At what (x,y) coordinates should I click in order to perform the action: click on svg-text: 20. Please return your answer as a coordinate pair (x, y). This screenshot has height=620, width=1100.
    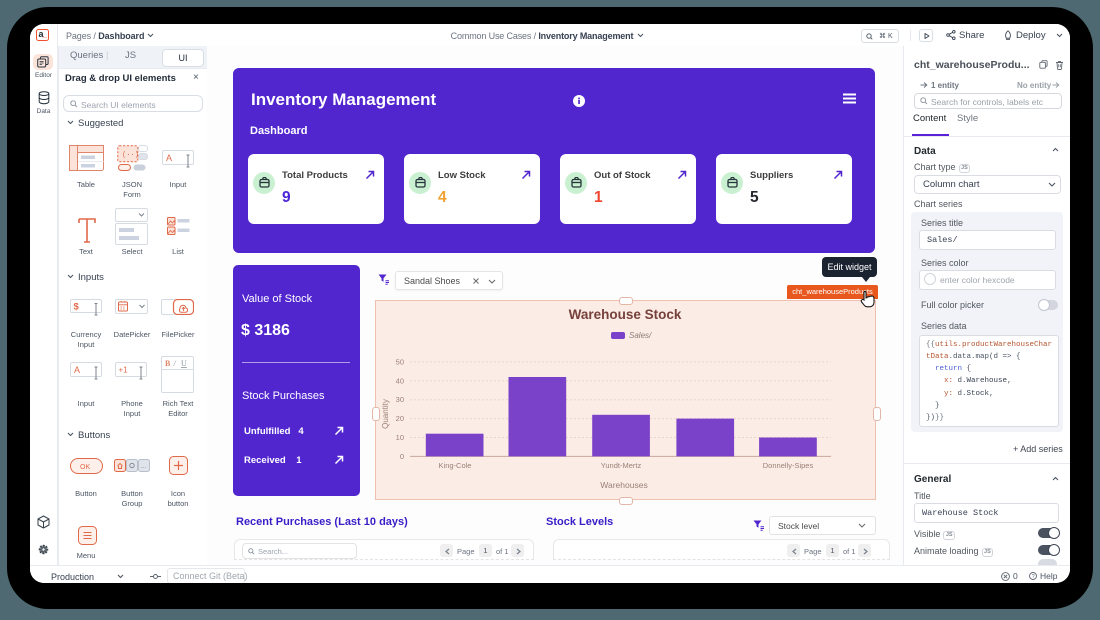
    Looking at the image, I should click on (400, 418).